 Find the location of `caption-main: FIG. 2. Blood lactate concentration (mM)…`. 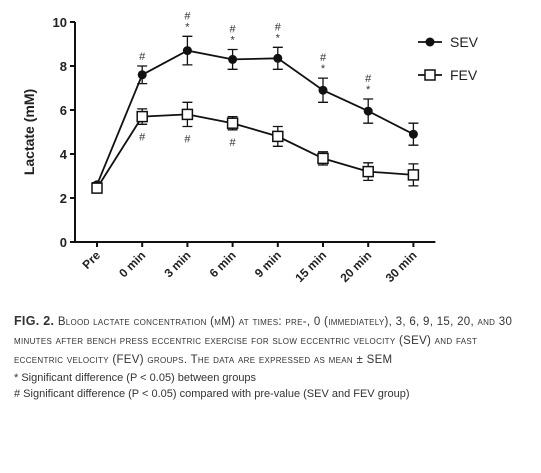

caption-main: FIG. 2. Blood lactate concentration (mM)… is located at coordinates (271, 341).